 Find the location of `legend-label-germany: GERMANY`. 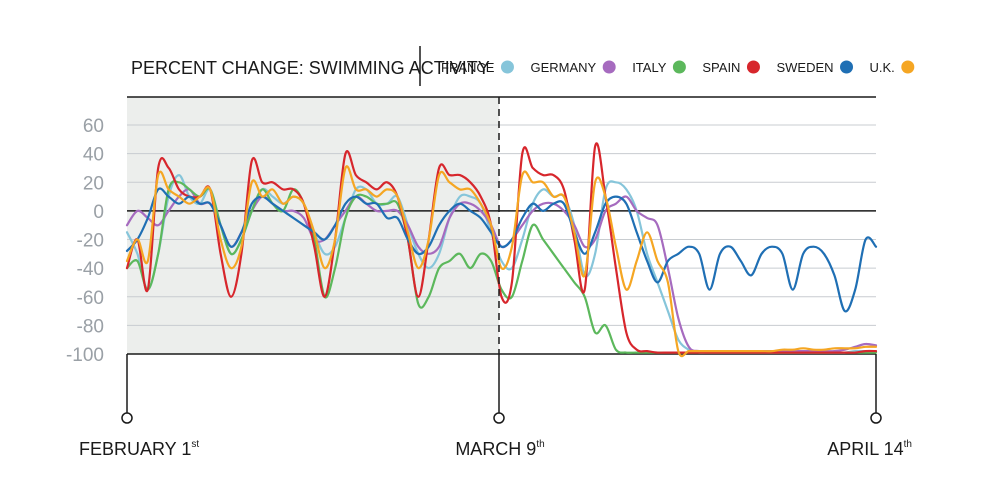

legend-label-germany: GERMANY is located at coordinates (563, 67).